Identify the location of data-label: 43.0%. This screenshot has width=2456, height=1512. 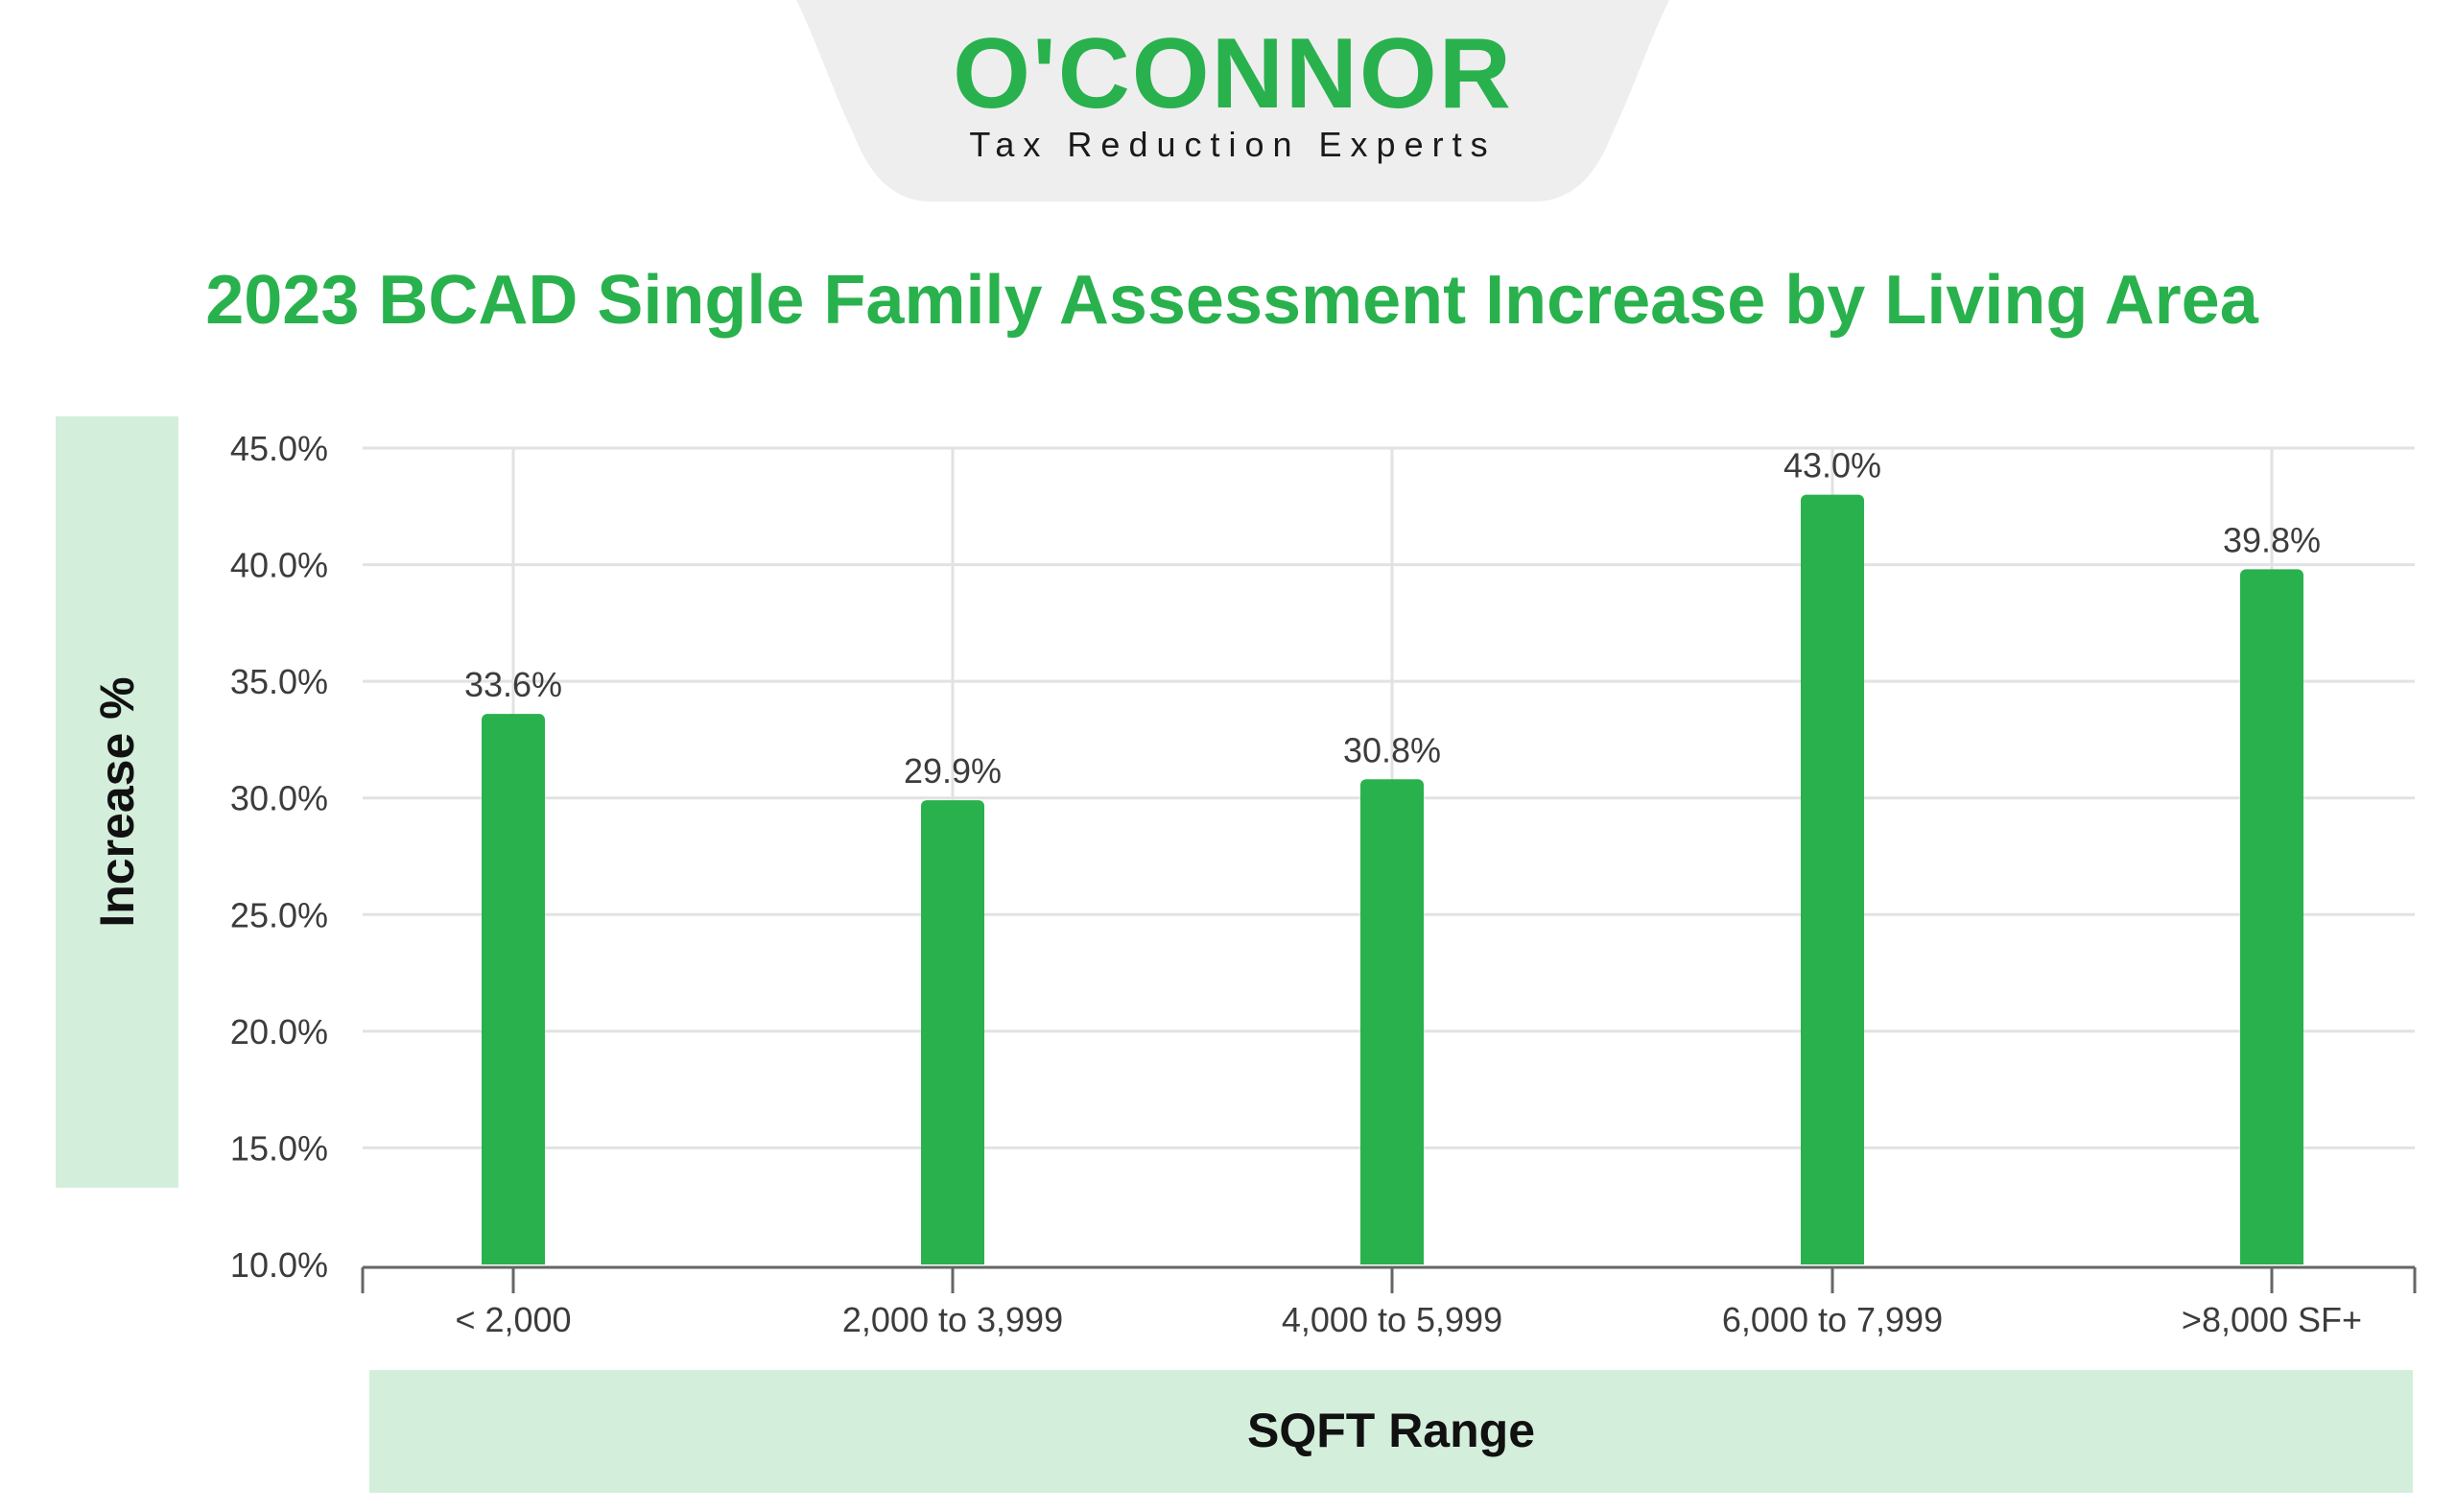
(1832, 465).